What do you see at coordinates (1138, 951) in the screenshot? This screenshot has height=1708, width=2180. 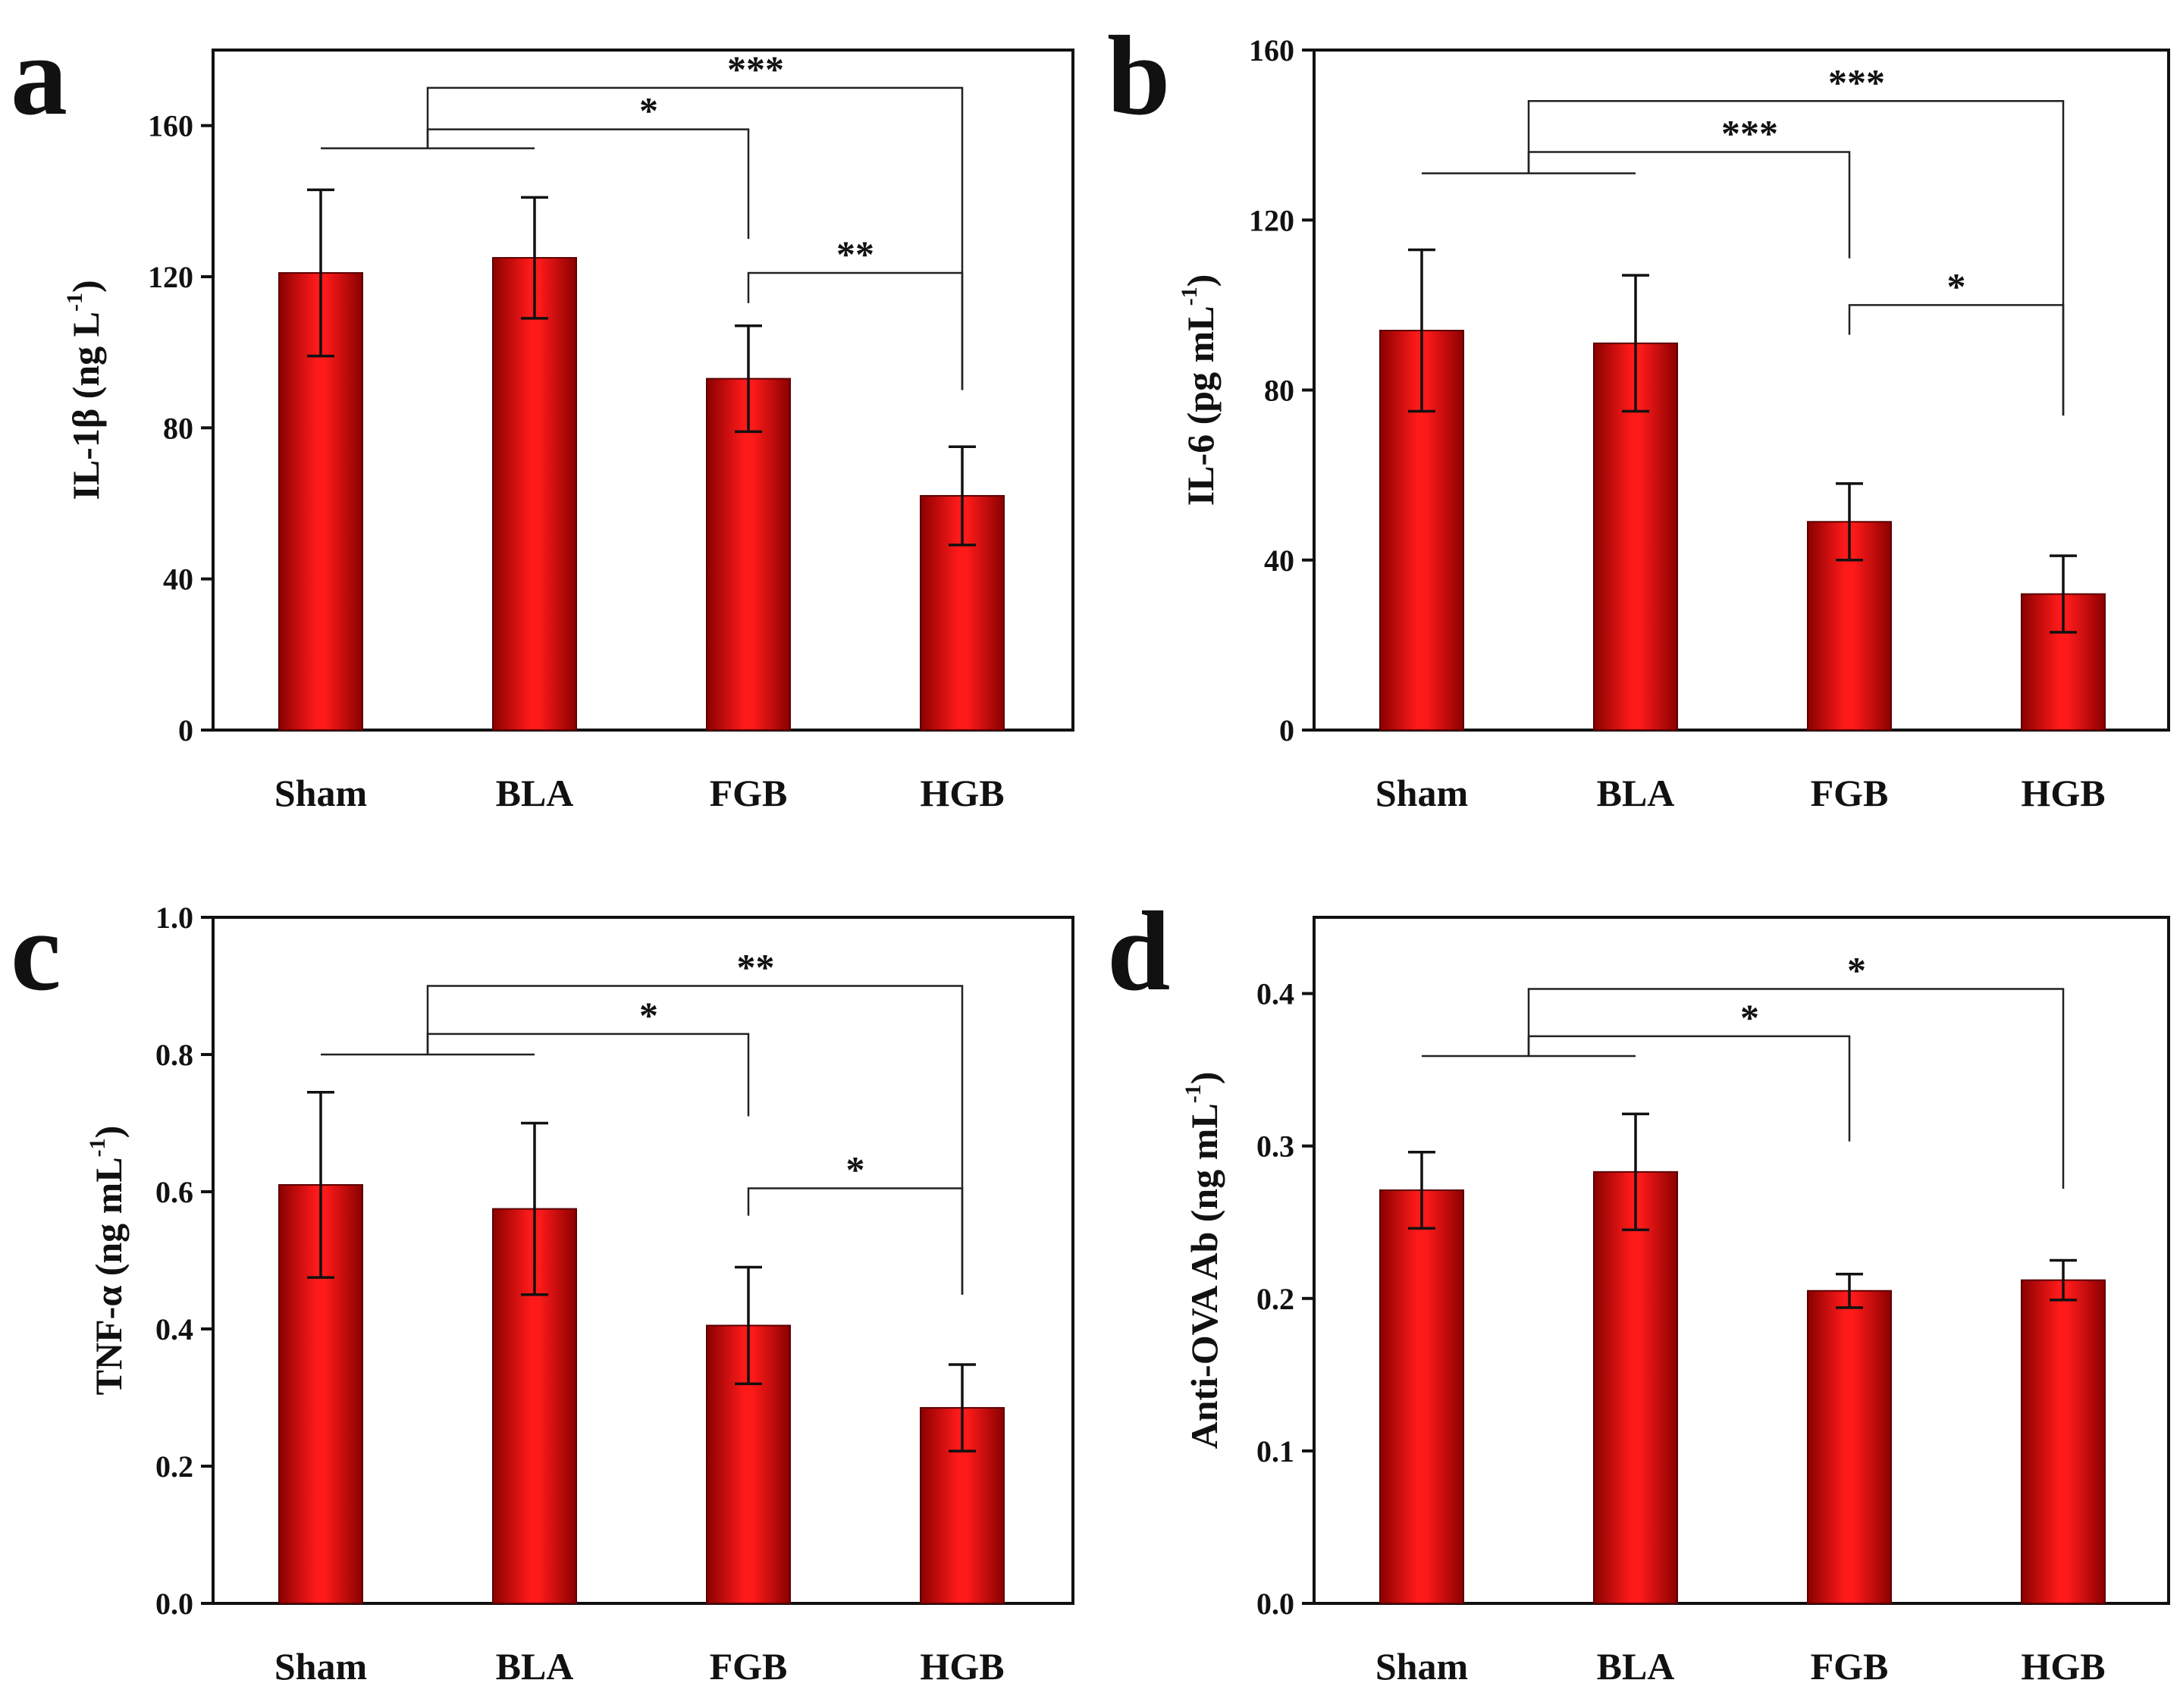 I see `panel-letter: d` at bounding box center [1138, 951].